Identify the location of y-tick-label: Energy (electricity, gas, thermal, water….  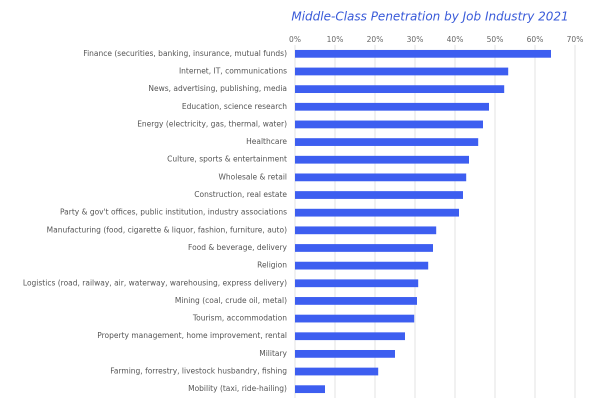
(212, 123).